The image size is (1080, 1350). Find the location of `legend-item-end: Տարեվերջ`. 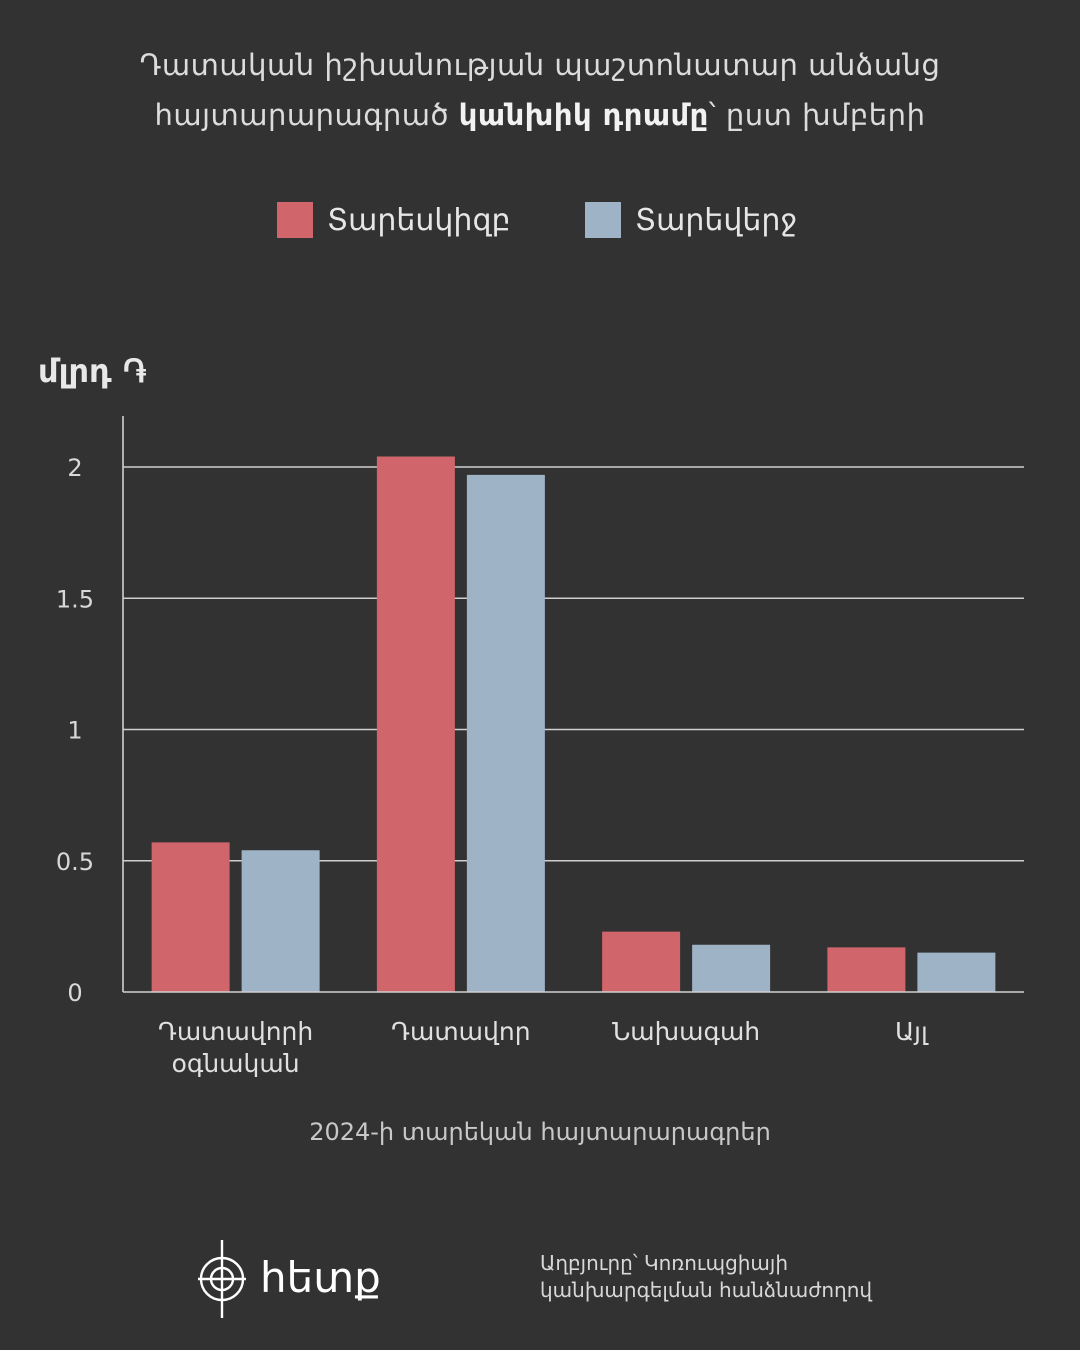

legend-item-end: Տարեվերջ is located at coordinates (691, 220).